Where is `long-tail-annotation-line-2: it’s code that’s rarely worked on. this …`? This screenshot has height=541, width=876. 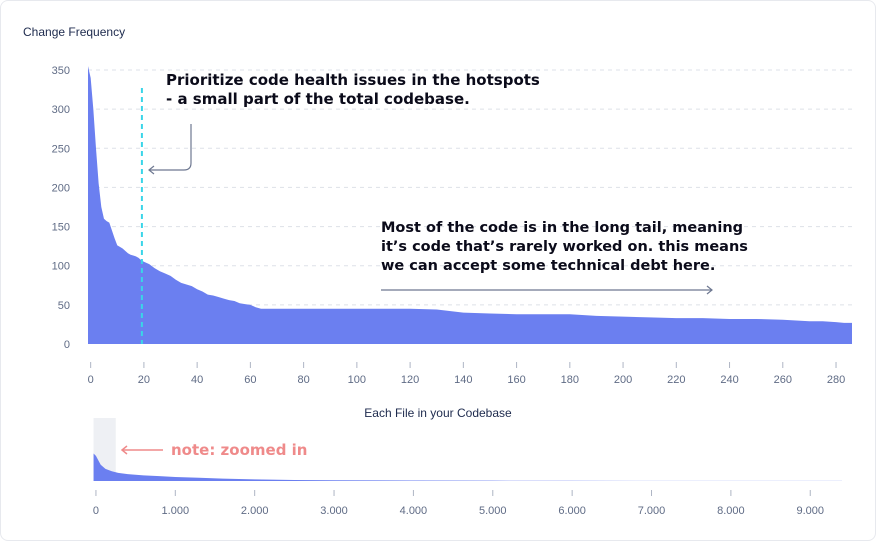 long-tail-annotation-line-2: it’s code that’s rarely worked on. this … is located at coordinates (564, 247).